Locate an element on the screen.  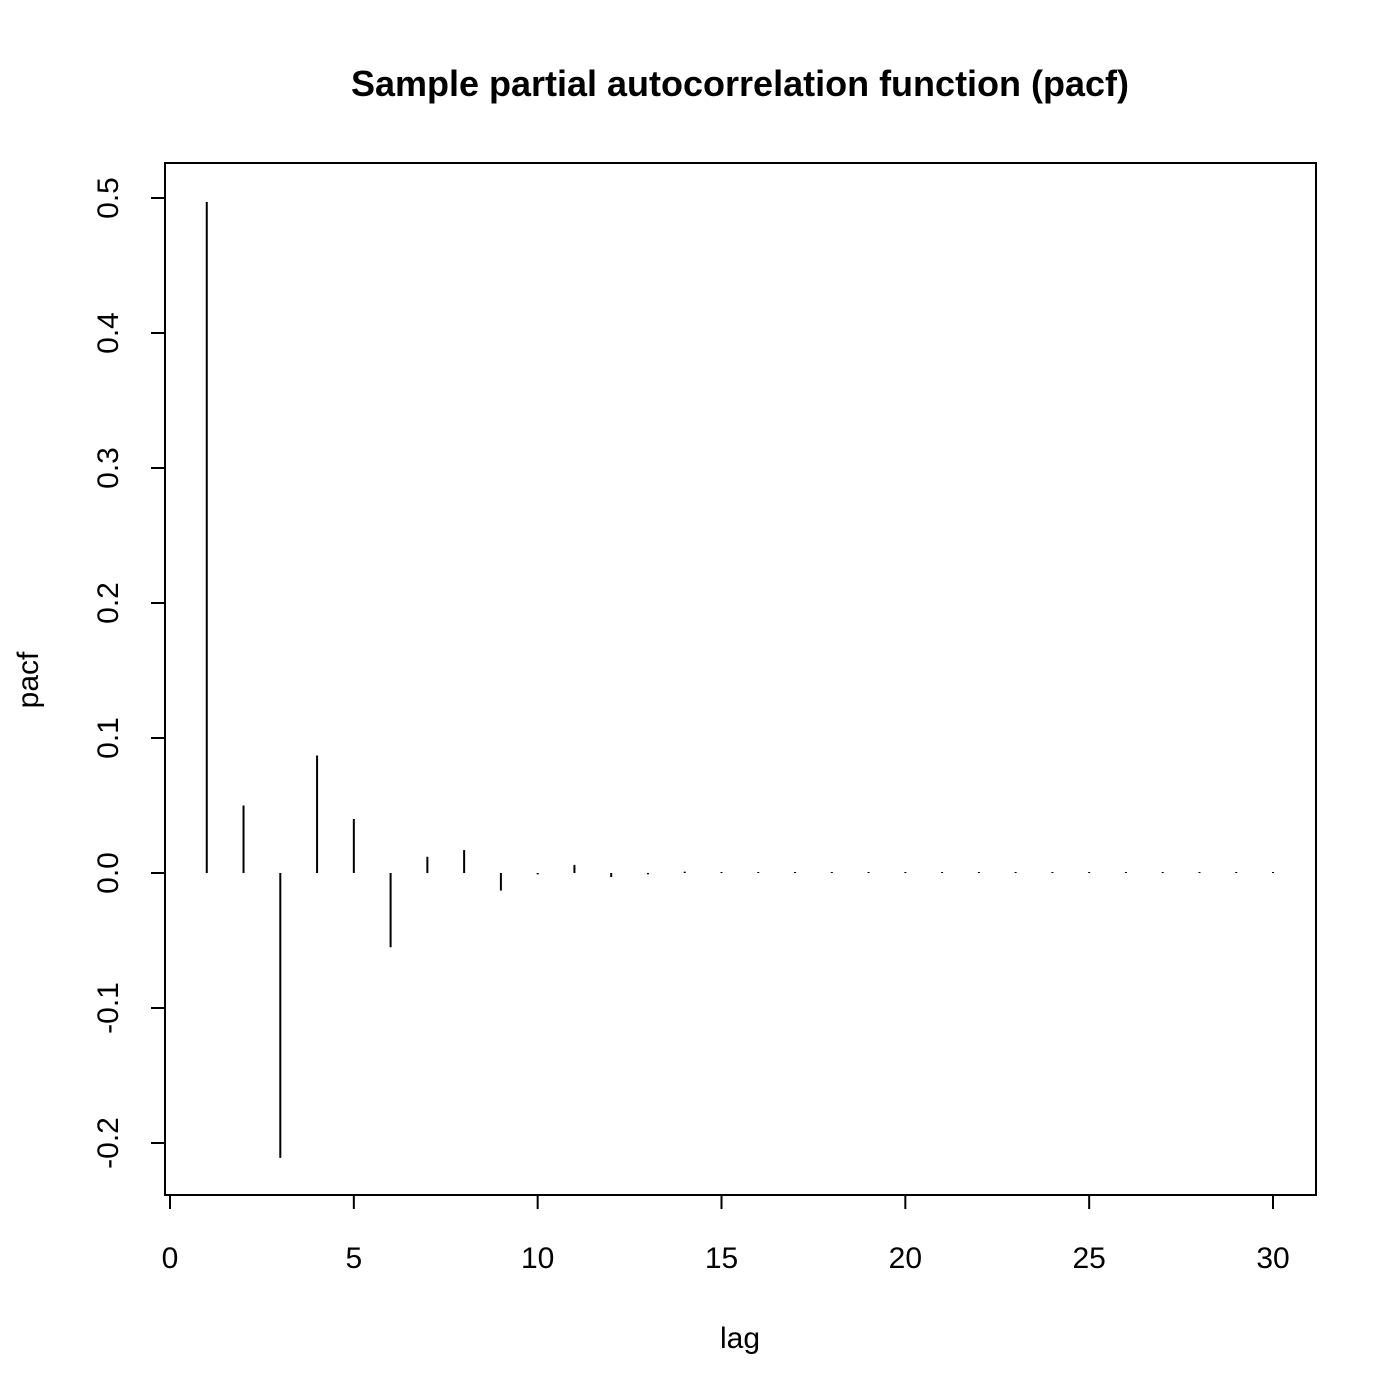
y-tick-label: 0.4 is located at coordinates (108, 333).